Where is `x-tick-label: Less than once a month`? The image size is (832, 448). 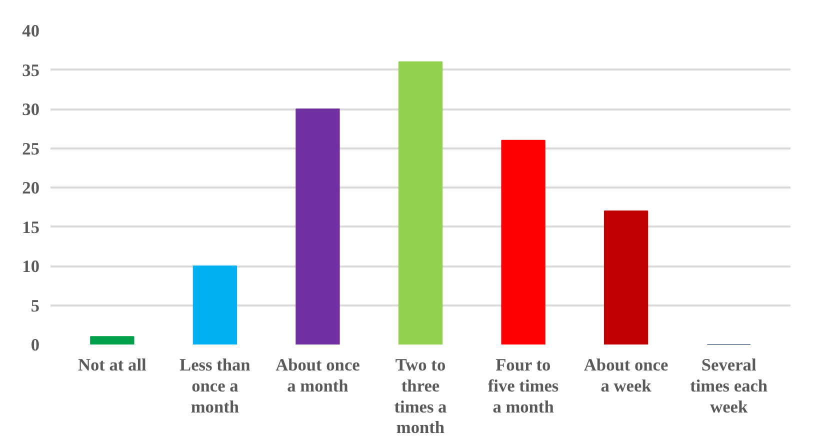 x-tick-label: Less than once a month is located at coordinates (215, 386).